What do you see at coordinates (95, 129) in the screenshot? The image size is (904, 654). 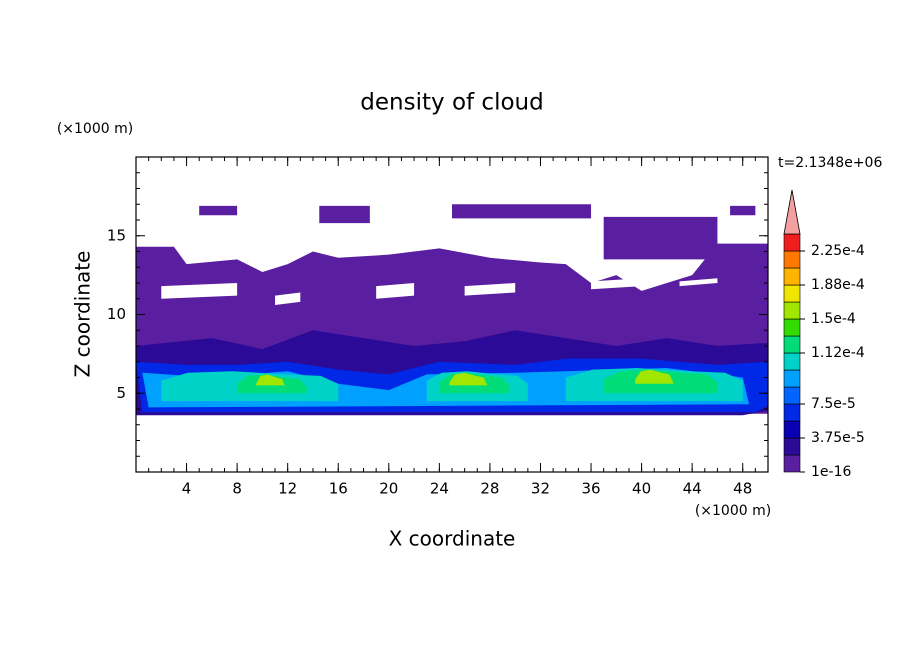 I see `y-unit: (×1000 m)` at bounding box center [95, 129].